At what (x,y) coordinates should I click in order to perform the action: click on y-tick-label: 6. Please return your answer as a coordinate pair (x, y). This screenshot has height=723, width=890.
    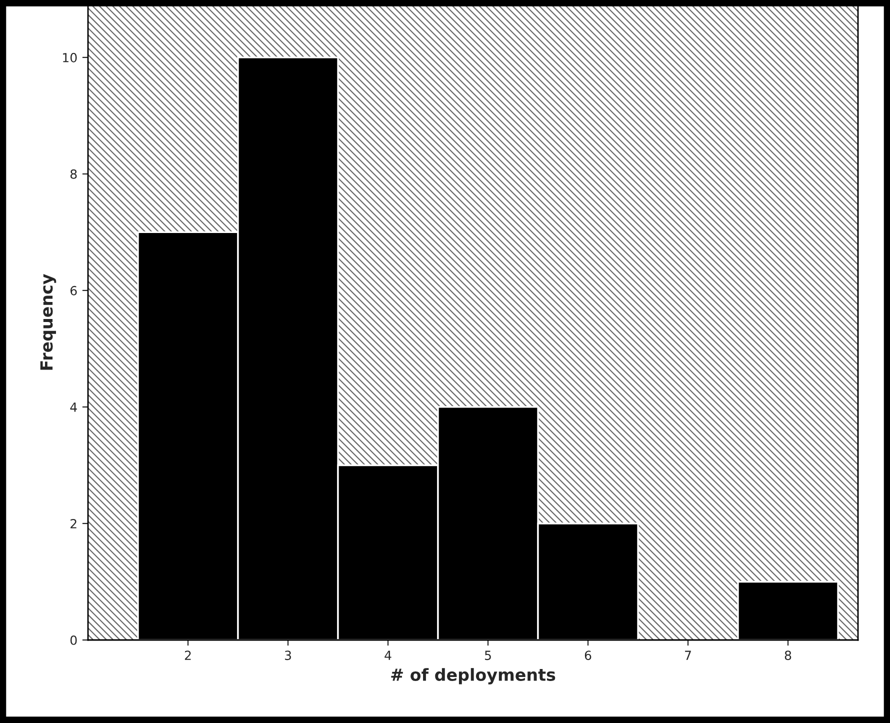
    Looking at the image, I should click on (73, 291).